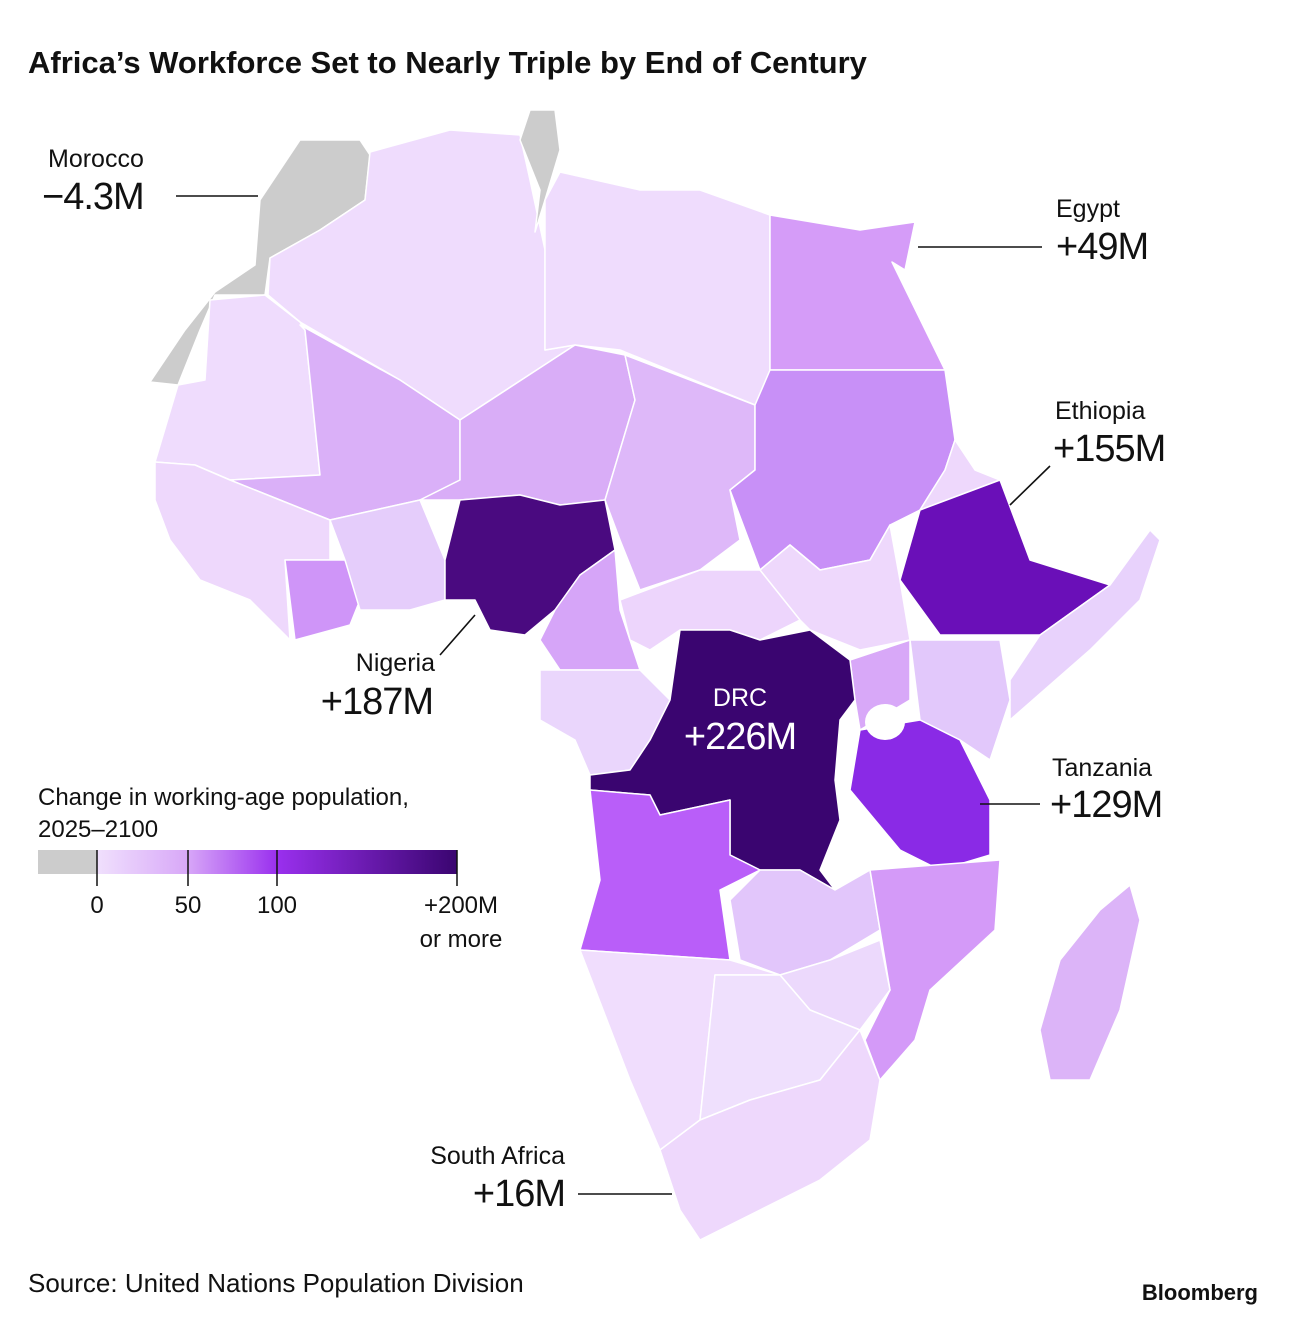 This screenshot has height=1334, width=1296. I want to click on country-label: Nigeria, so click(395, 663).